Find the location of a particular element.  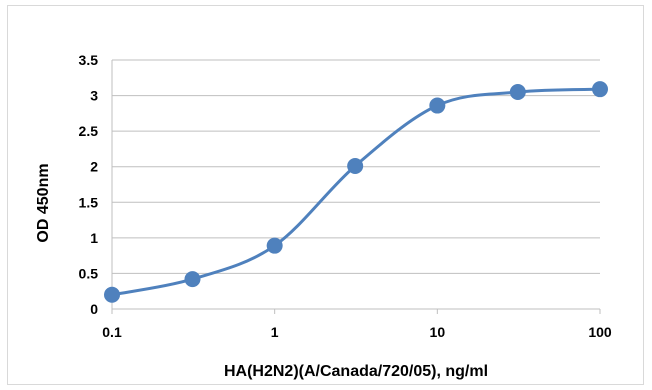

x-tick-label: 1 is located at coordinates (275, 332).